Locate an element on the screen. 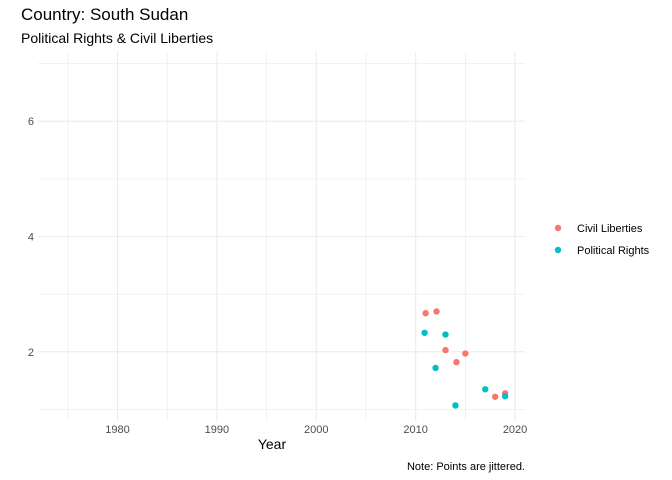  chart-subtitle: Political Rights & Civil Liberties is located at coordinates (117, 38).